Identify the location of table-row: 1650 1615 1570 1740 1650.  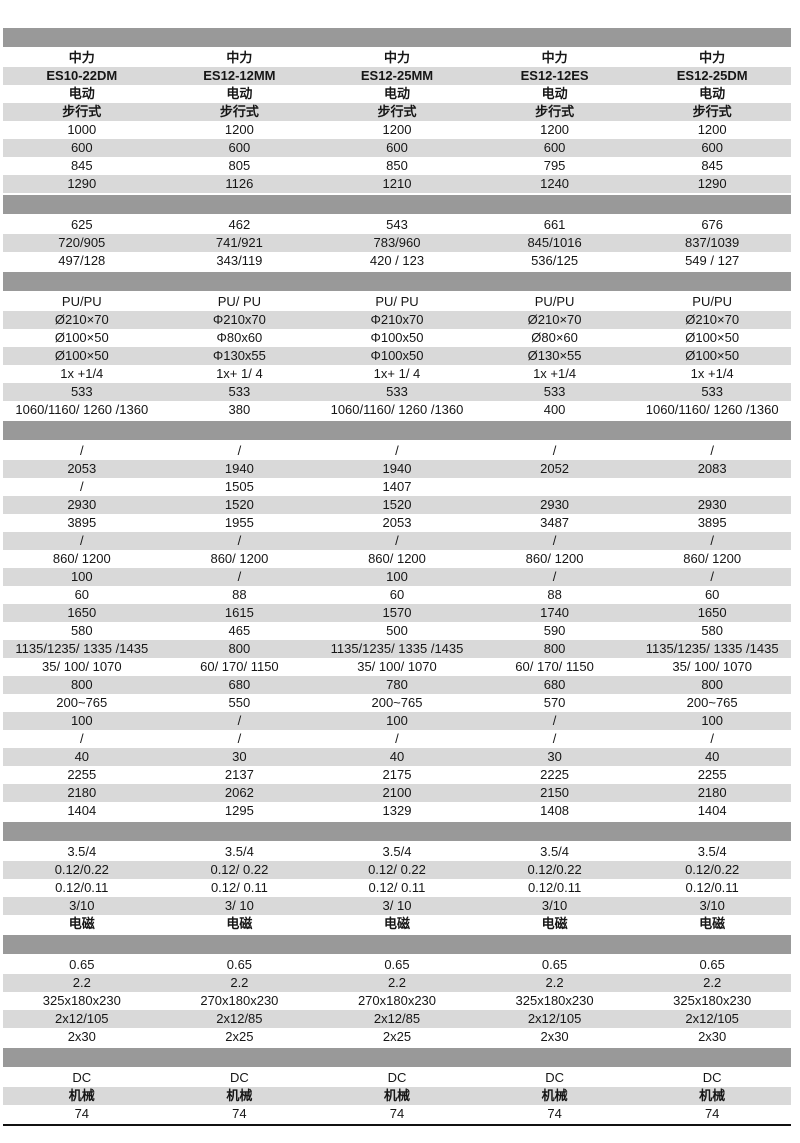
(397, 613).